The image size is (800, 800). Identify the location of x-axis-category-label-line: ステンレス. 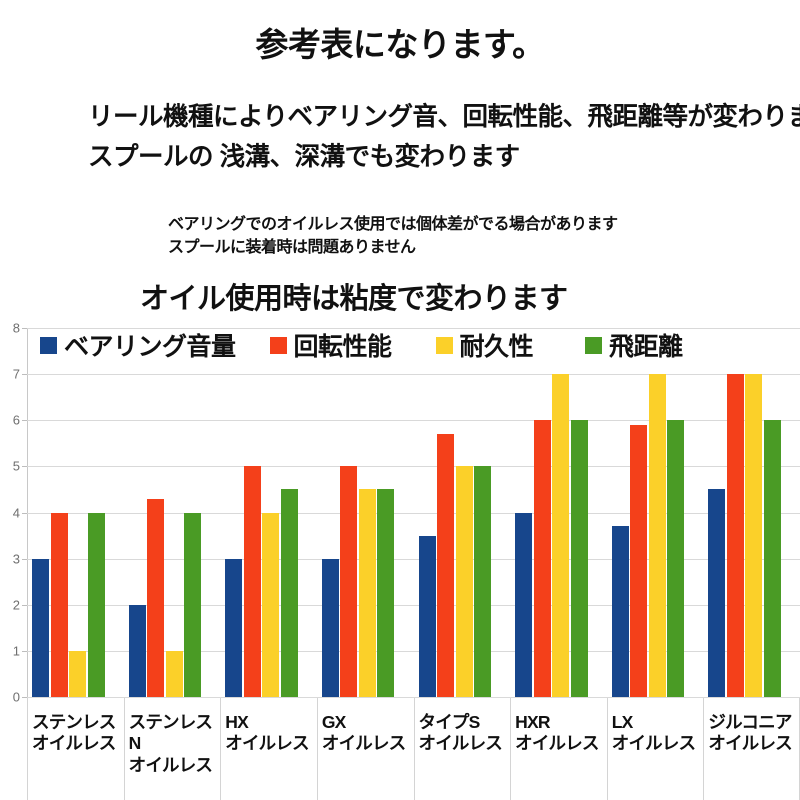
(74, 722).